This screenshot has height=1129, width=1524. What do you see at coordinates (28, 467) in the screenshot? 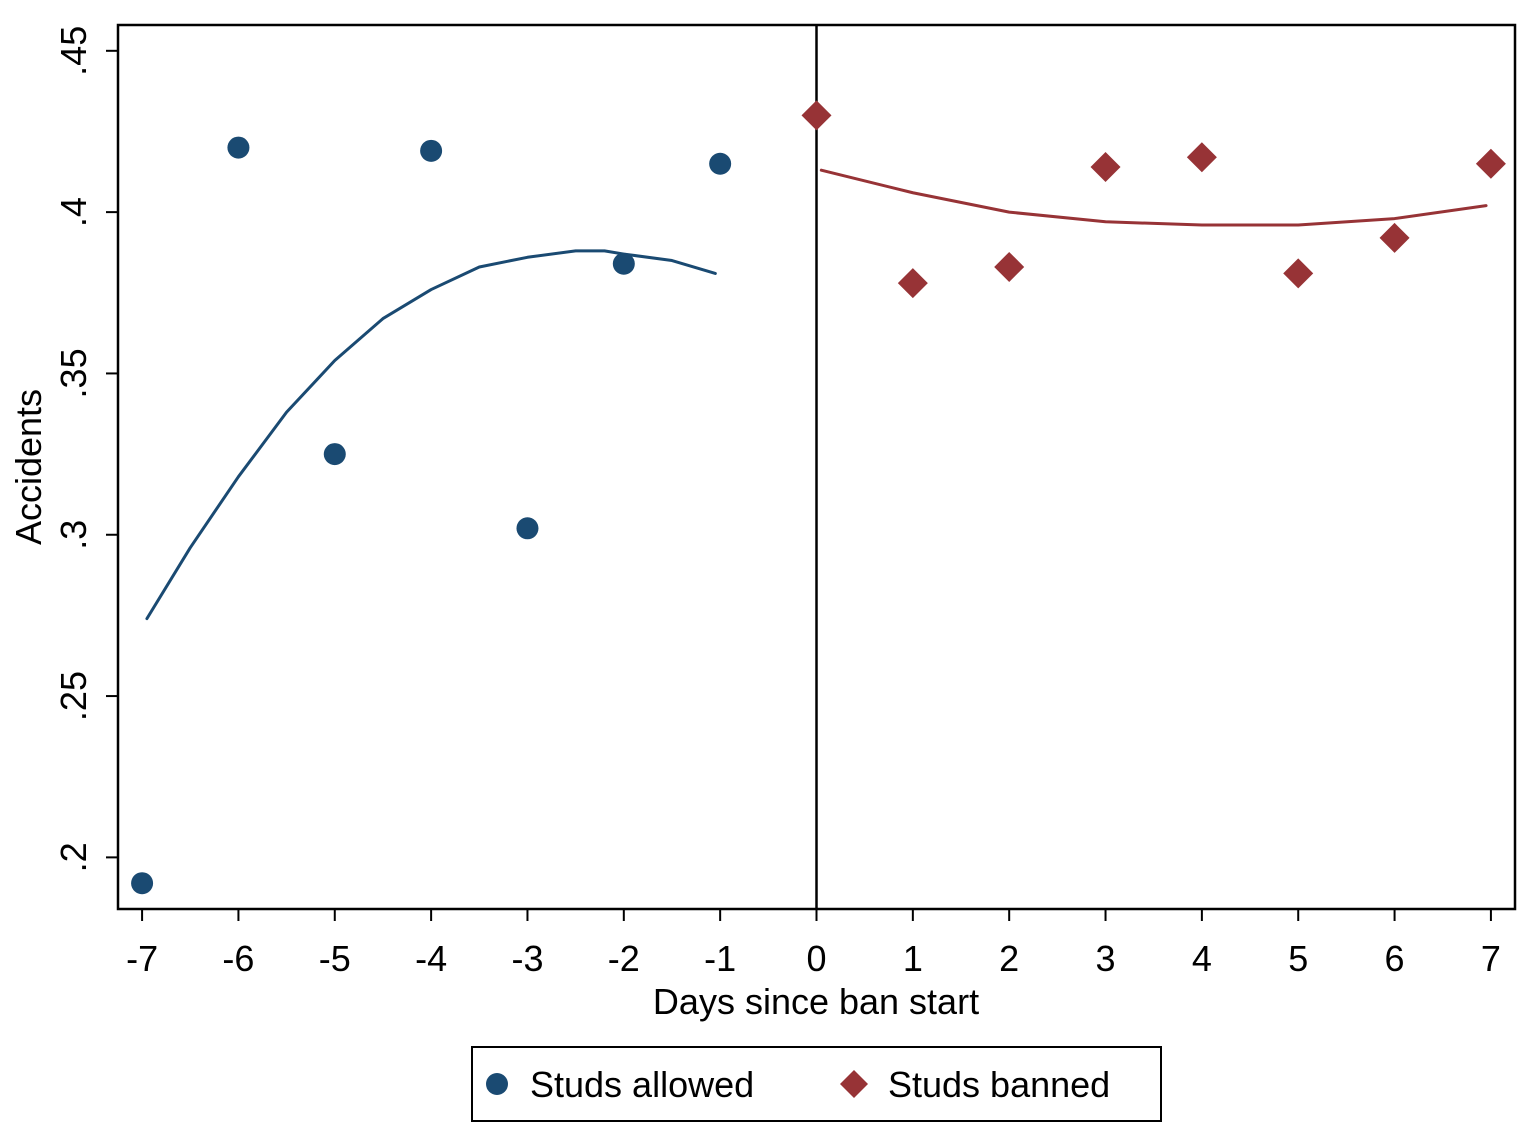
I see `y-axis-title: Accidents` at bounding box center [28, 467].